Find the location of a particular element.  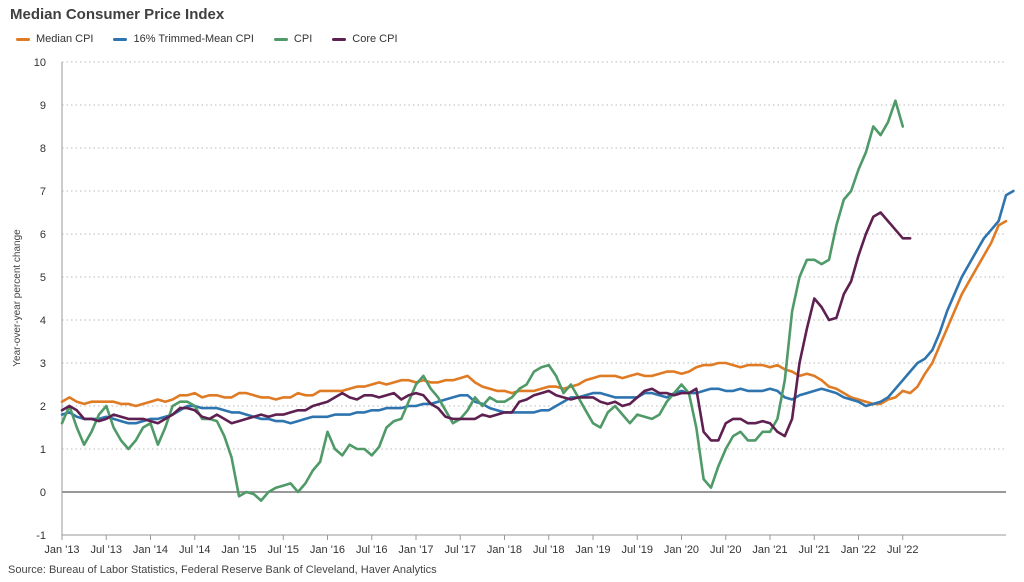

x-tick-label: Jan '22 is located at coordinates (858, 550).